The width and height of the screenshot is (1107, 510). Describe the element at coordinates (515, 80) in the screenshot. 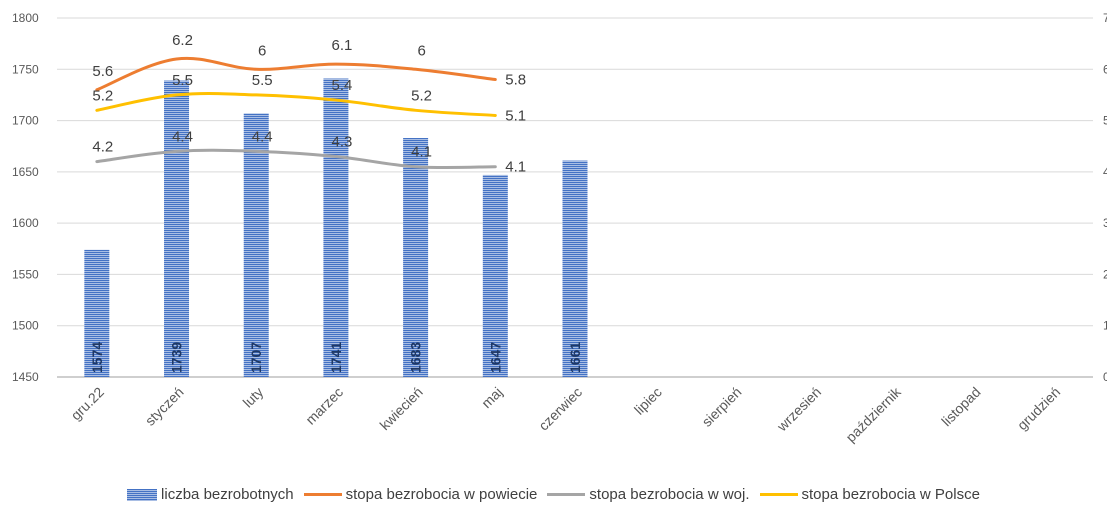

I see `line-data-label: 5.8` at that location.